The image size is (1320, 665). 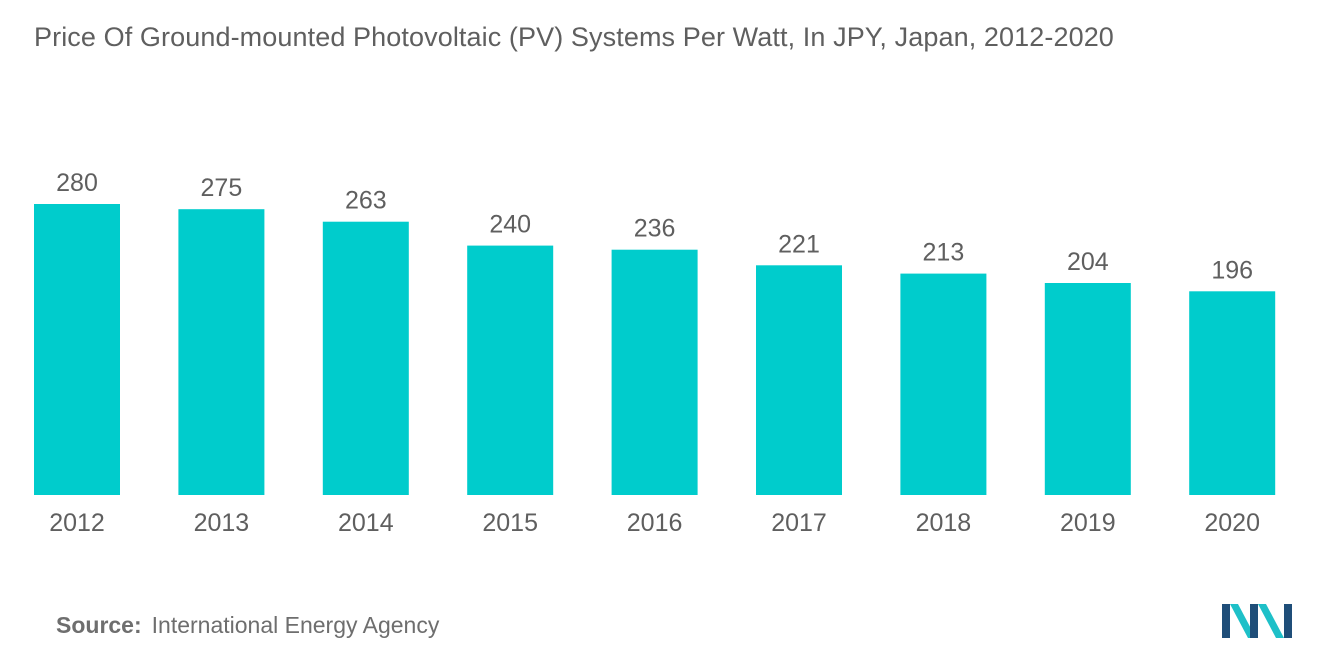 I want to click on x-tick-label-2012: 2012, so click(x=77, y=523).